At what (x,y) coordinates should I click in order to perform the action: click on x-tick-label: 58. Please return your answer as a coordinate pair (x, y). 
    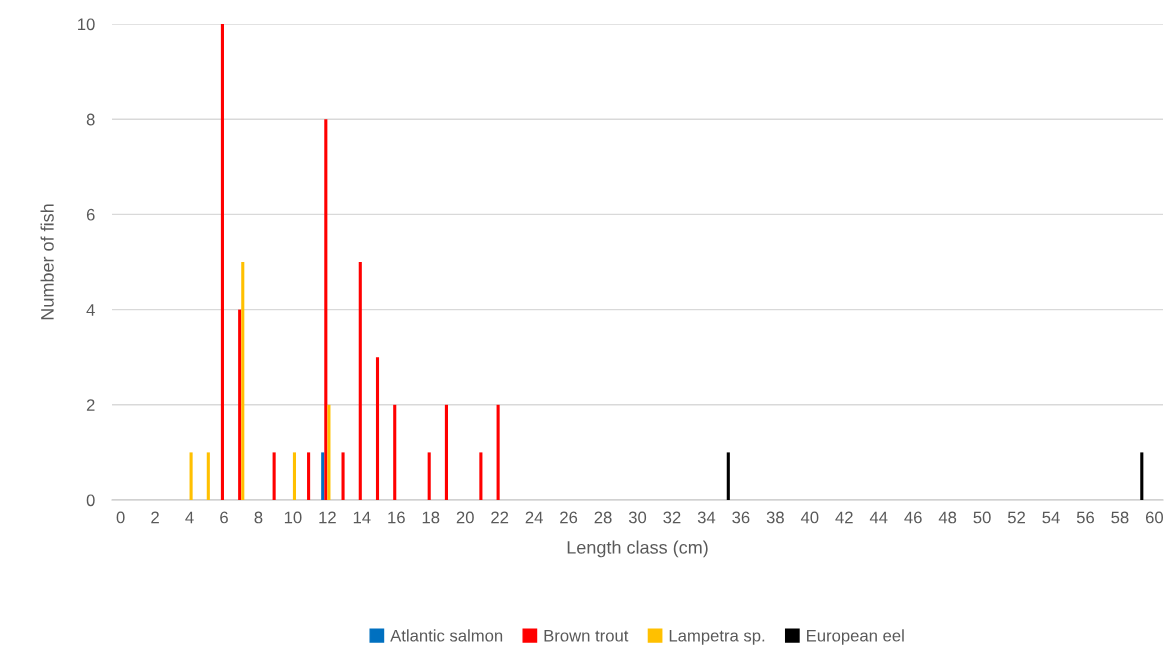
    Looking at the image, I should click on (1120, 517).